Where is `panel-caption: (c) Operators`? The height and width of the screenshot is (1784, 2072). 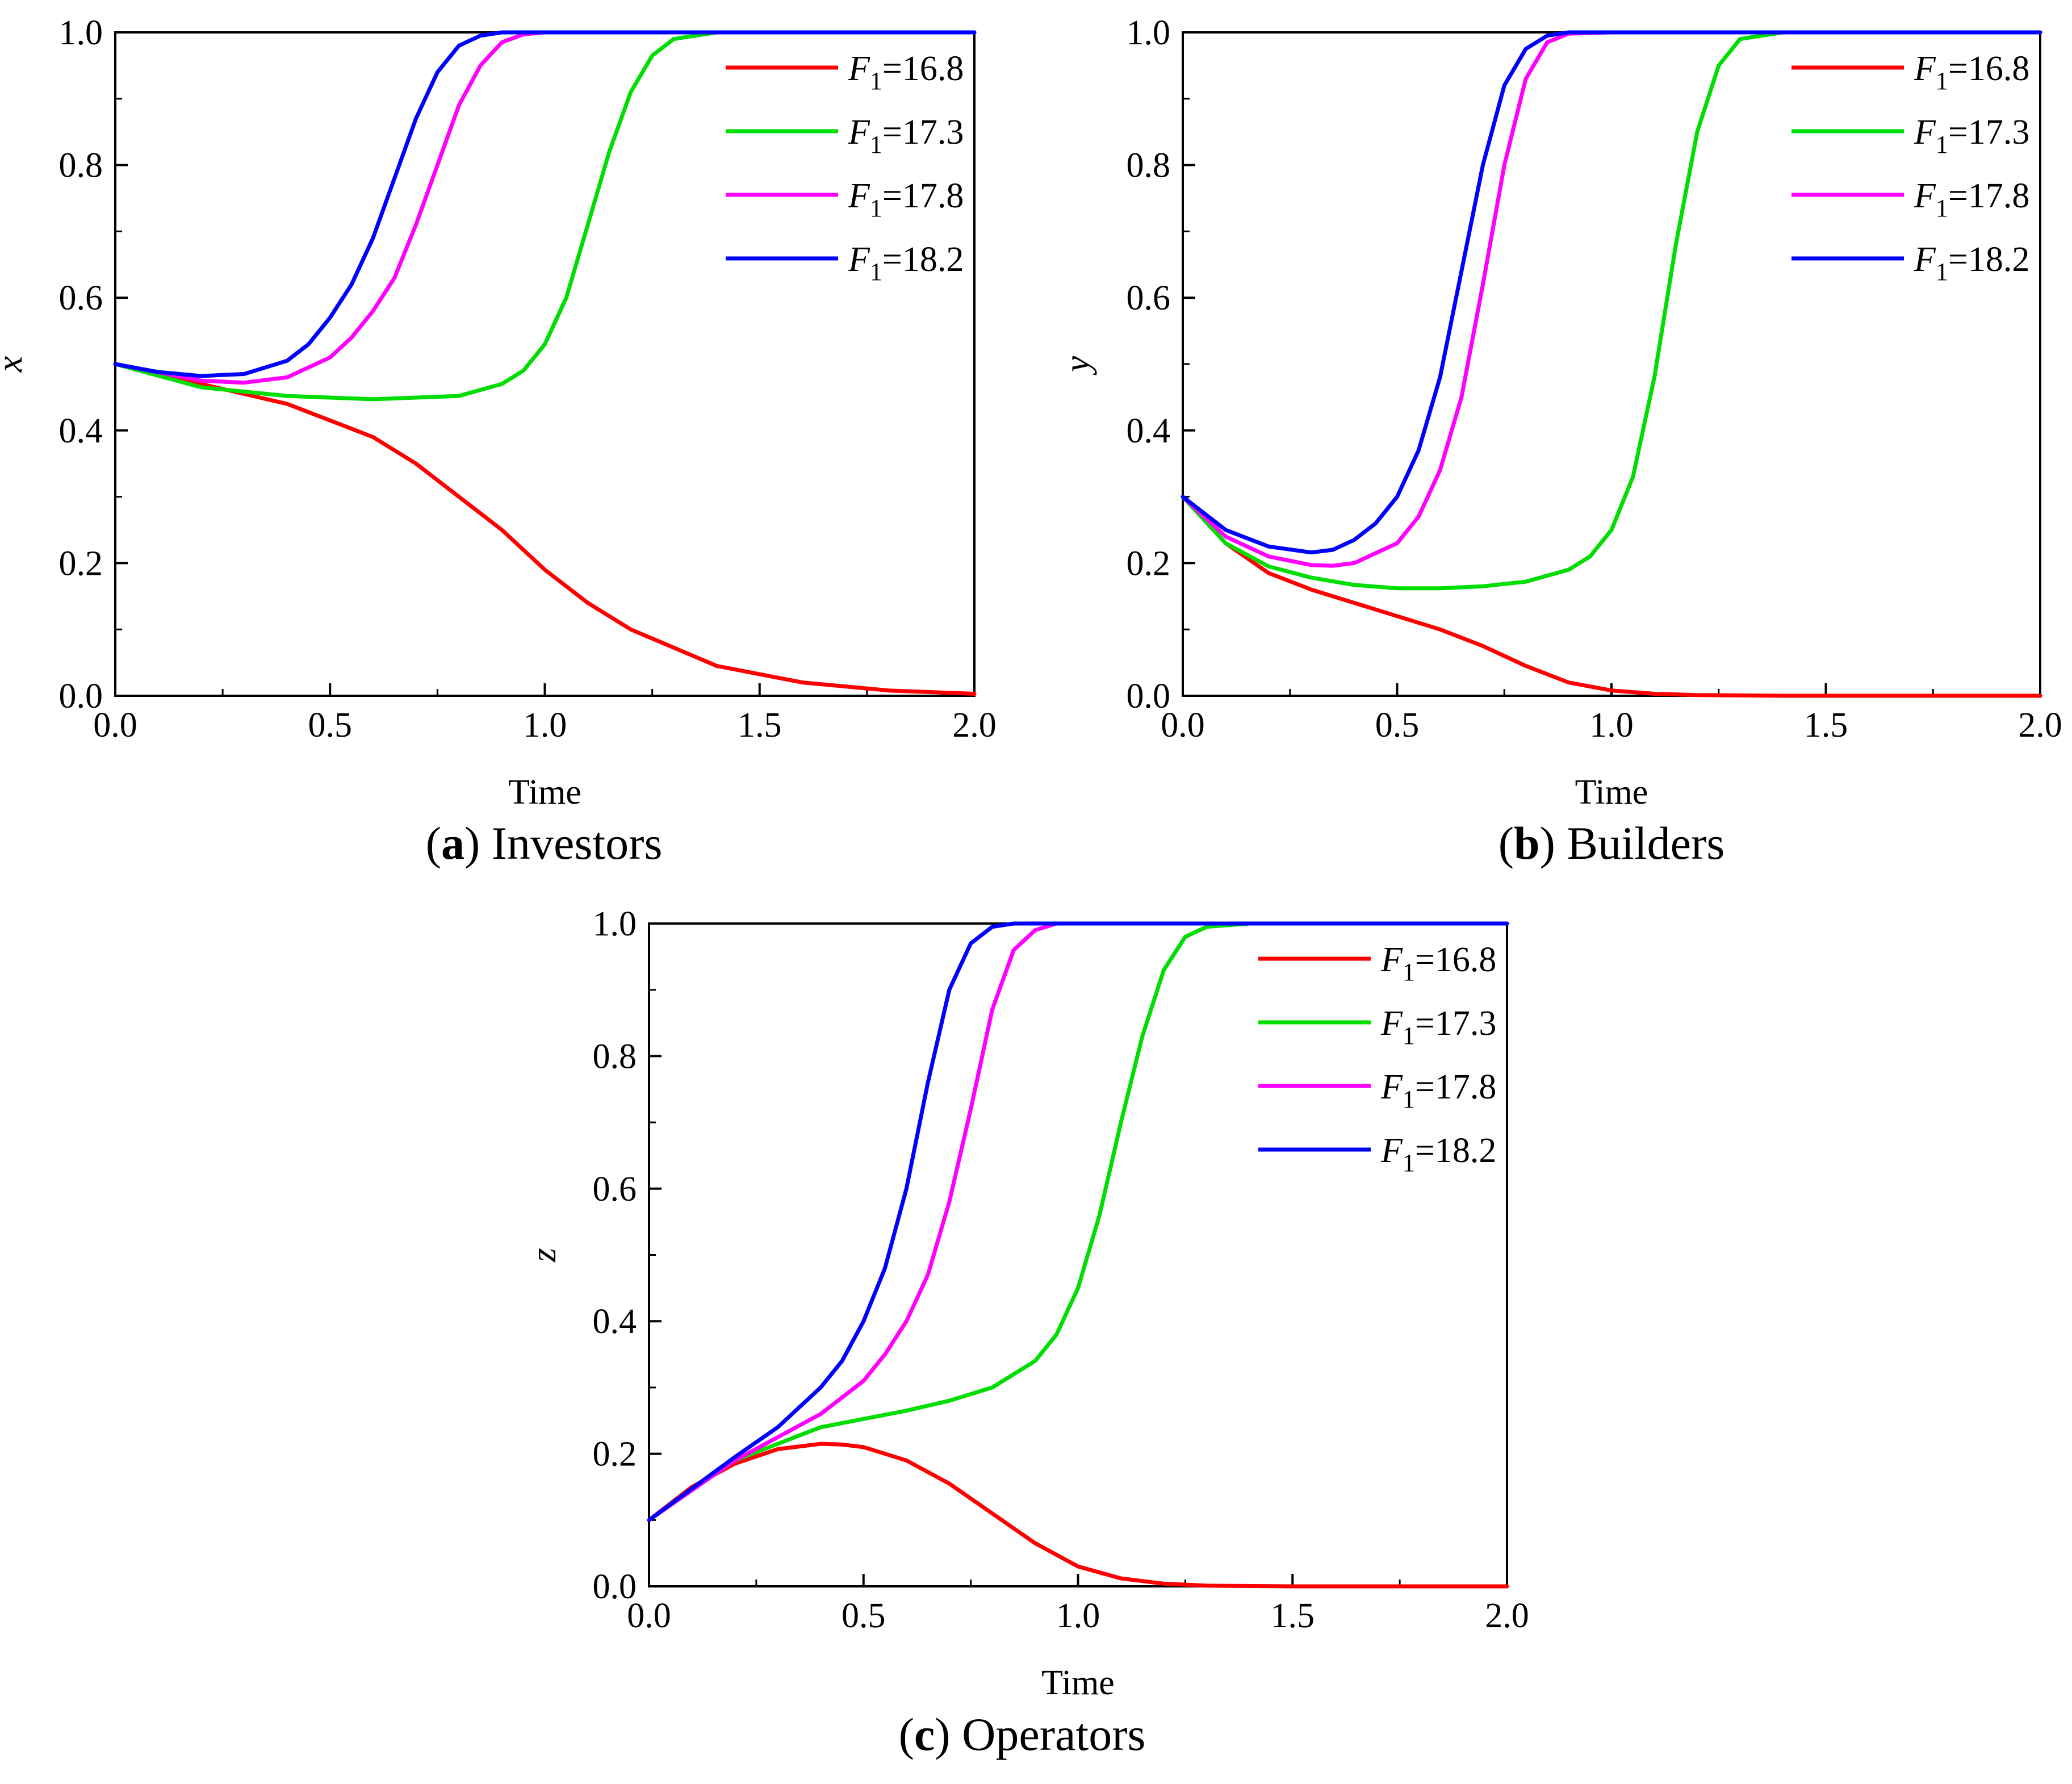
panel-caption: (c) Operators is located at coordinates (1022, 1734).